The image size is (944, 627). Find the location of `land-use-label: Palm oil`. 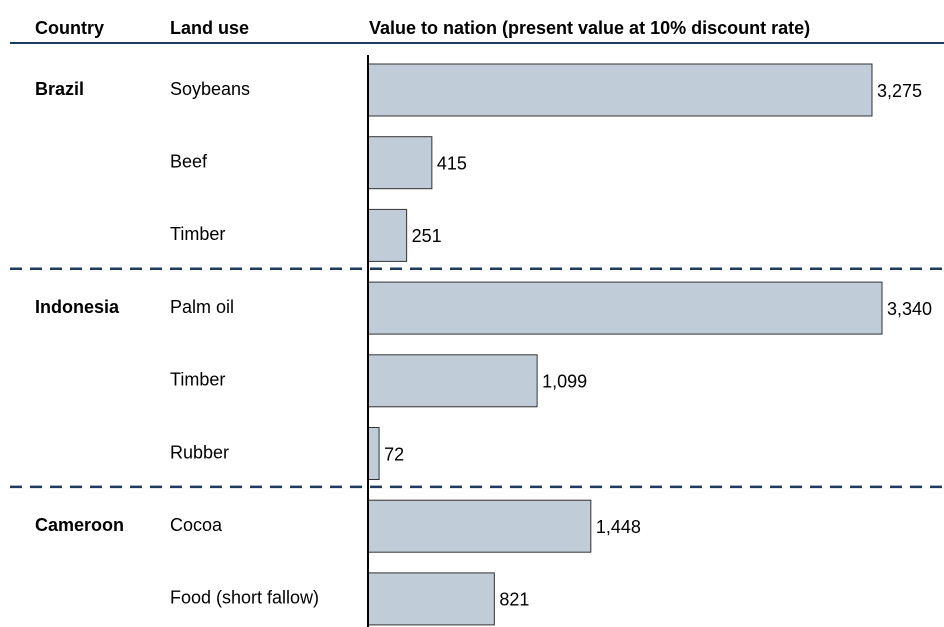

land-use-label: Palm oil is located at coordinates (202, 307).